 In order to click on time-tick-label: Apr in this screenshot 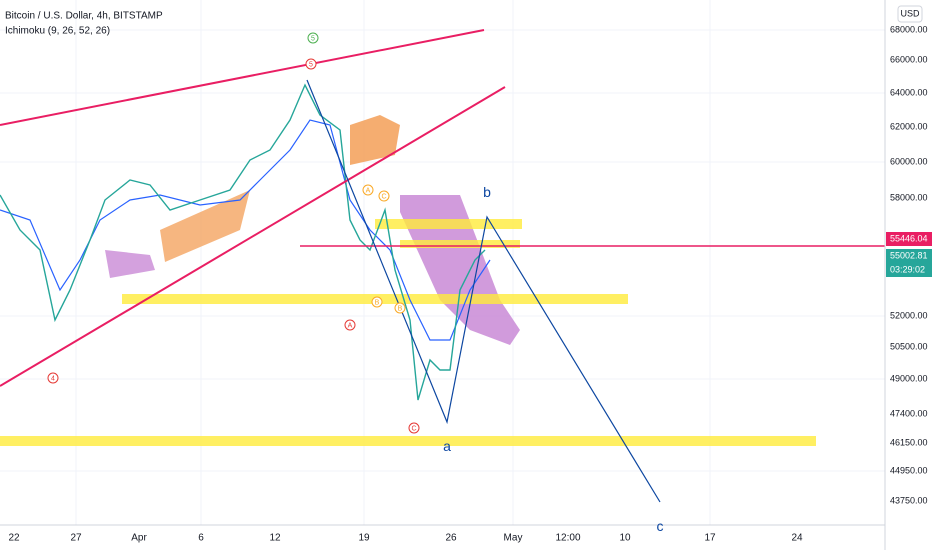, I will do `click(139, 538)`.